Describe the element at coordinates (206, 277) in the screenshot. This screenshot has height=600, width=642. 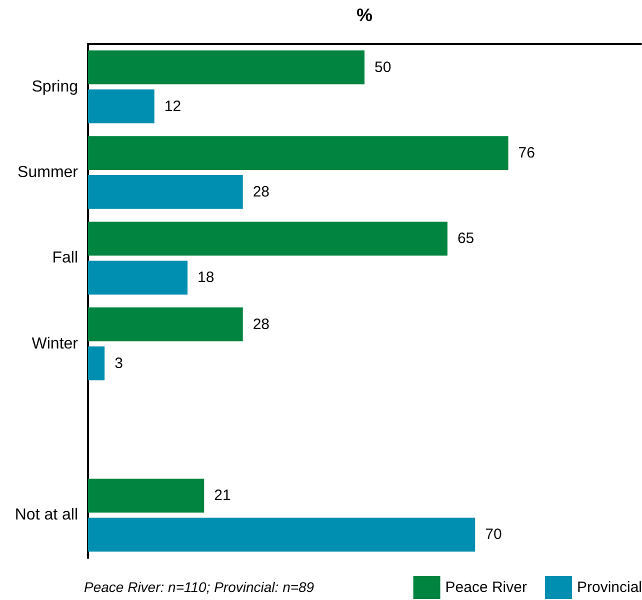
I see `data-label: 18` at that location.